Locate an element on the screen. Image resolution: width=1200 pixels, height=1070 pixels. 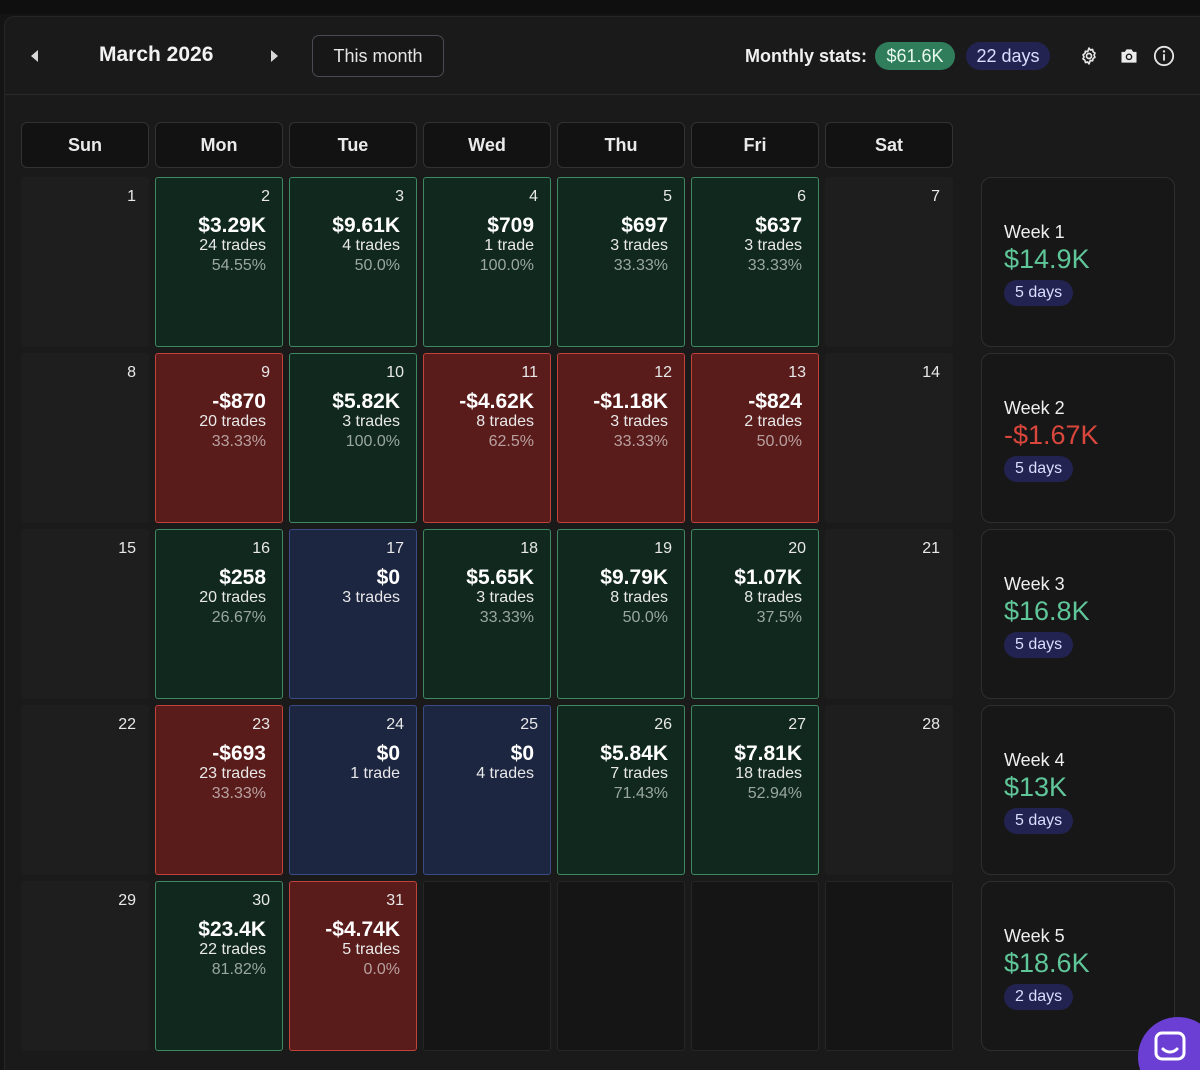
info-button is located at coordinates (1164, 56).